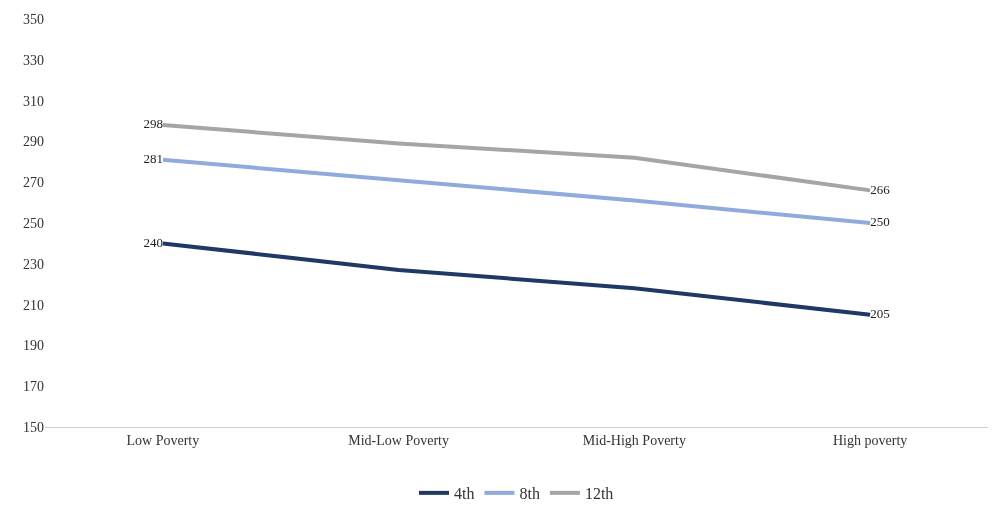 The height and width of the screenshot is (522, 1008). I want to click on y-tick-label: 290, so click(33, 142).